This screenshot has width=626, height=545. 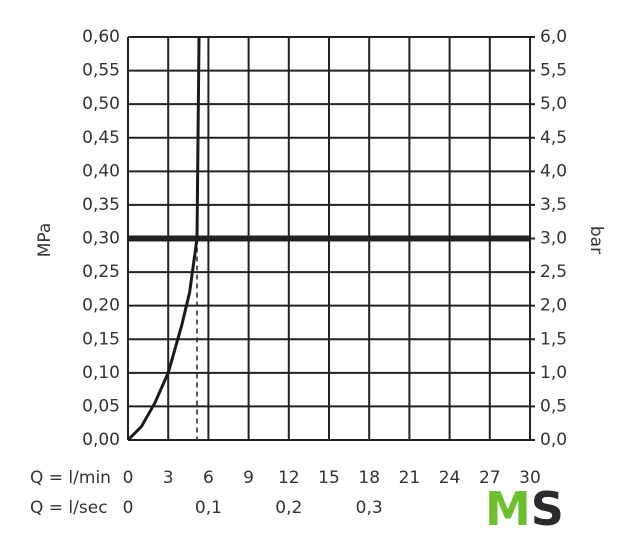 I want to click on y2-tick-label: 0,5, so click(x=553, y=406).